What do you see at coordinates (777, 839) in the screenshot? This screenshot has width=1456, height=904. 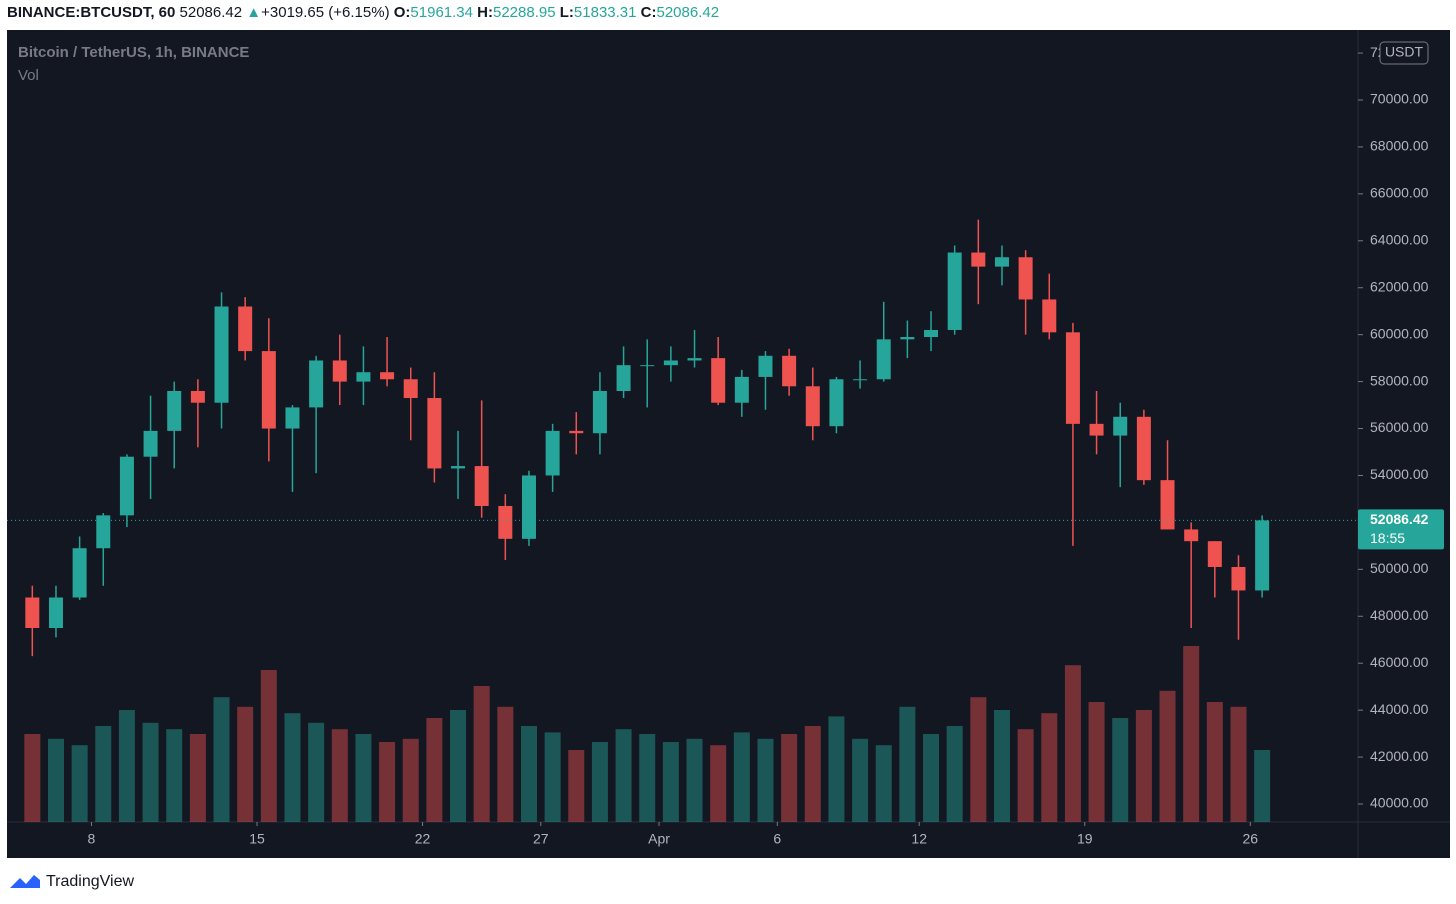 I see `x-tick-label: 6` at bounding box center [777, 839].